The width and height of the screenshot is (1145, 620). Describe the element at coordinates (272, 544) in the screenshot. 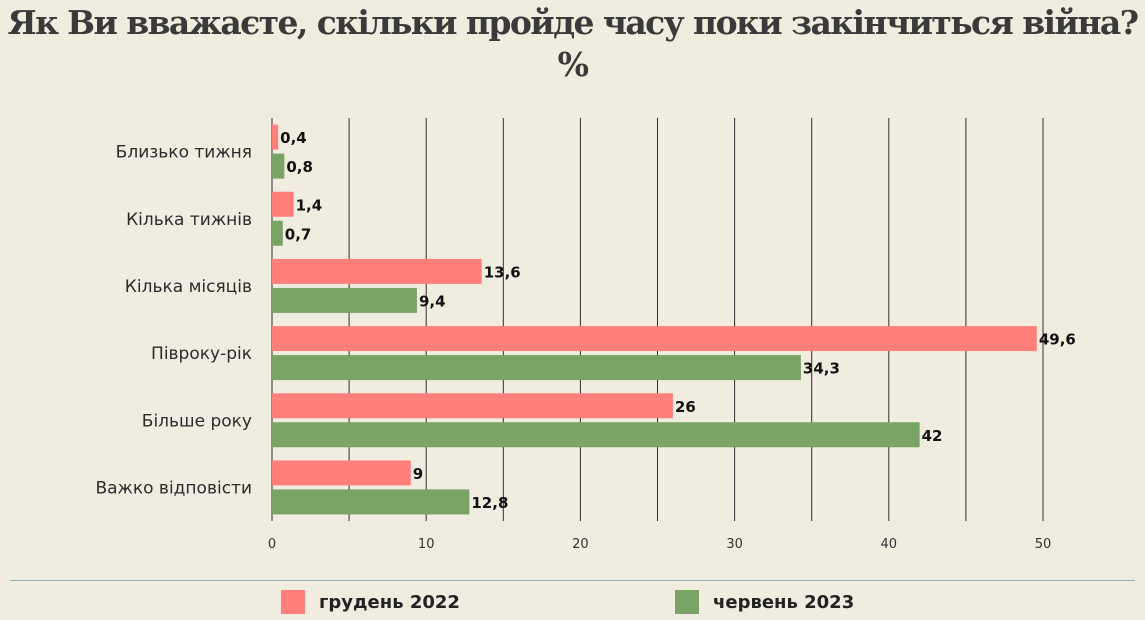

I see `x-tick-label: 0` at that location.